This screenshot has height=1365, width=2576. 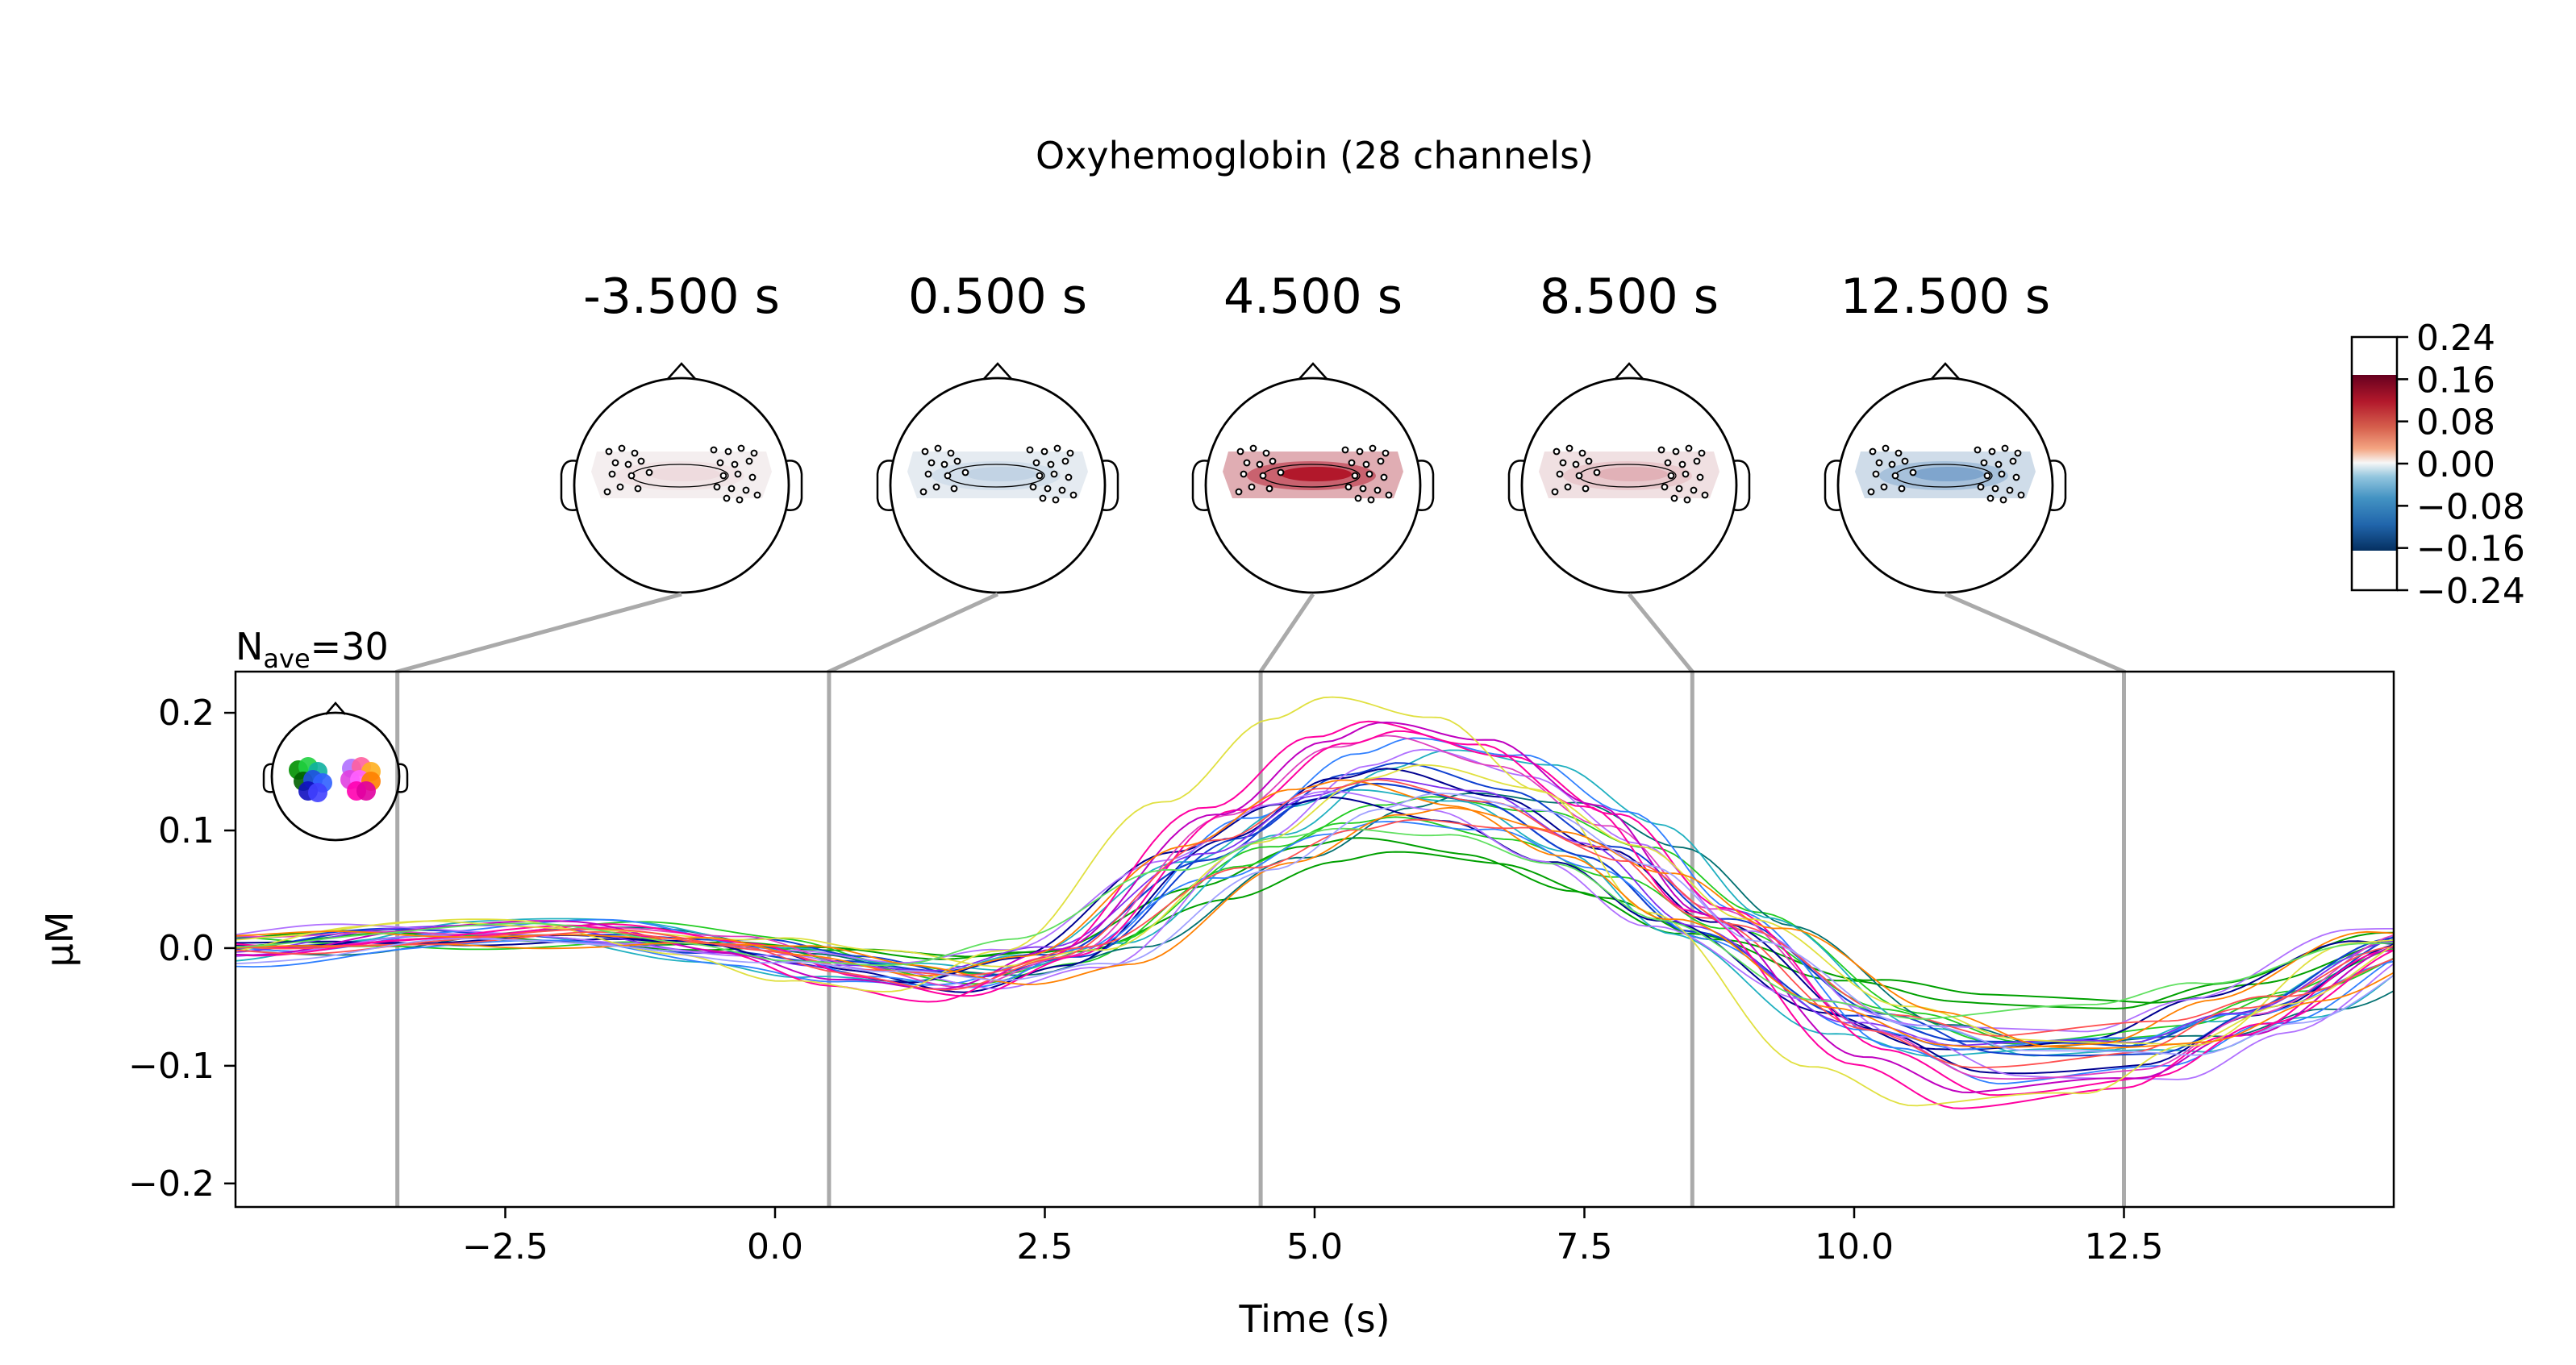 I want to click on nave-prefix: N, so click(x=249, y=647).